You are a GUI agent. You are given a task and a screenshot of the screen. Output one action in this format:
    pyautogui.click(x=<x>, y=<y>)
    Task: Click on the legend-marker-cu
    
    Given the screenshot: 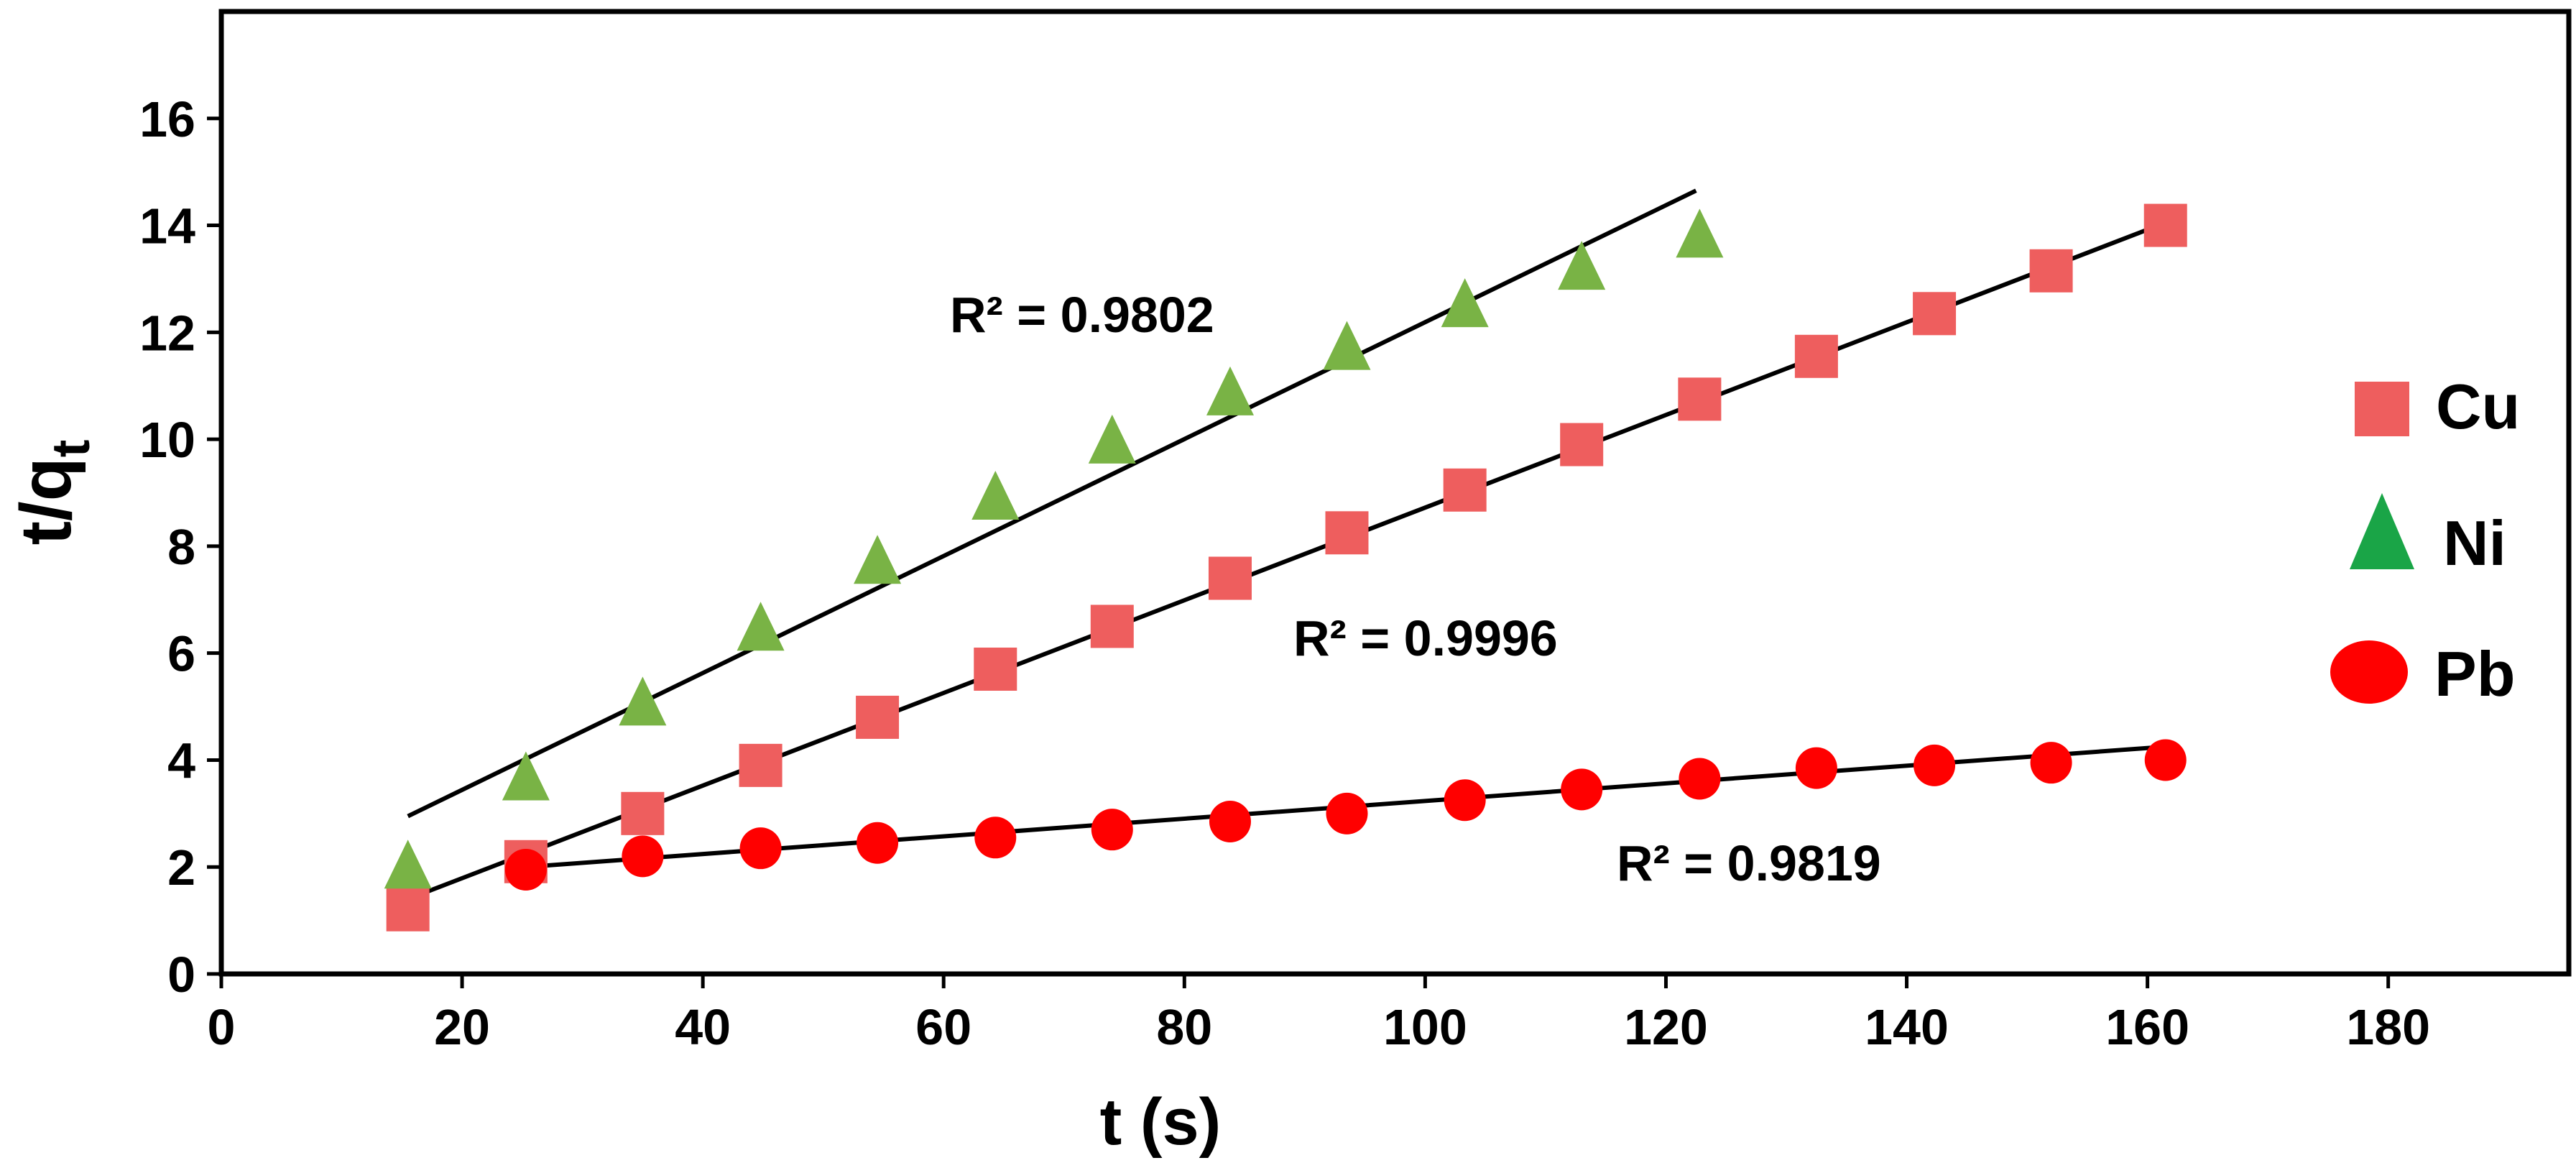 What is the action you would take?
    pyautogui.click(x=2382, y=409)
    